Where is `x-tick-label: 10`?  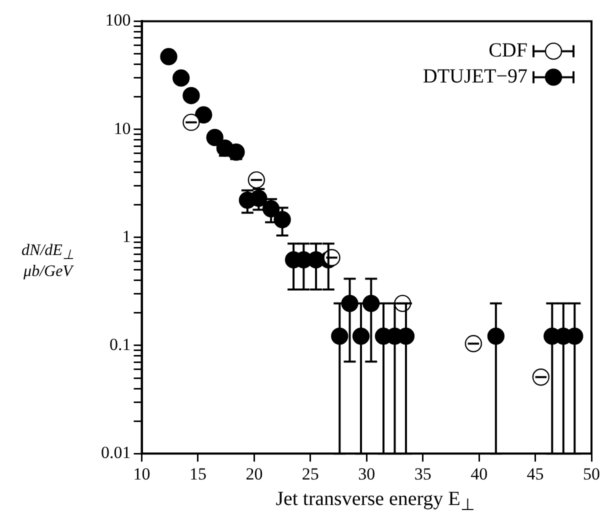 x-tick-label: 10 is located at coordinates (141, 474).